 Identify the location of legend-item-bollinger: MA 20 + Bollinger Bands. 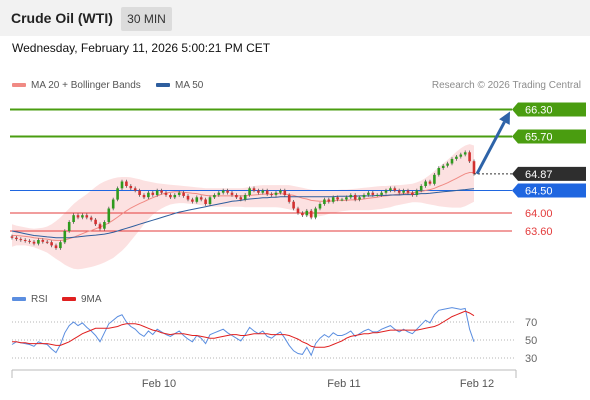
(76, 85).